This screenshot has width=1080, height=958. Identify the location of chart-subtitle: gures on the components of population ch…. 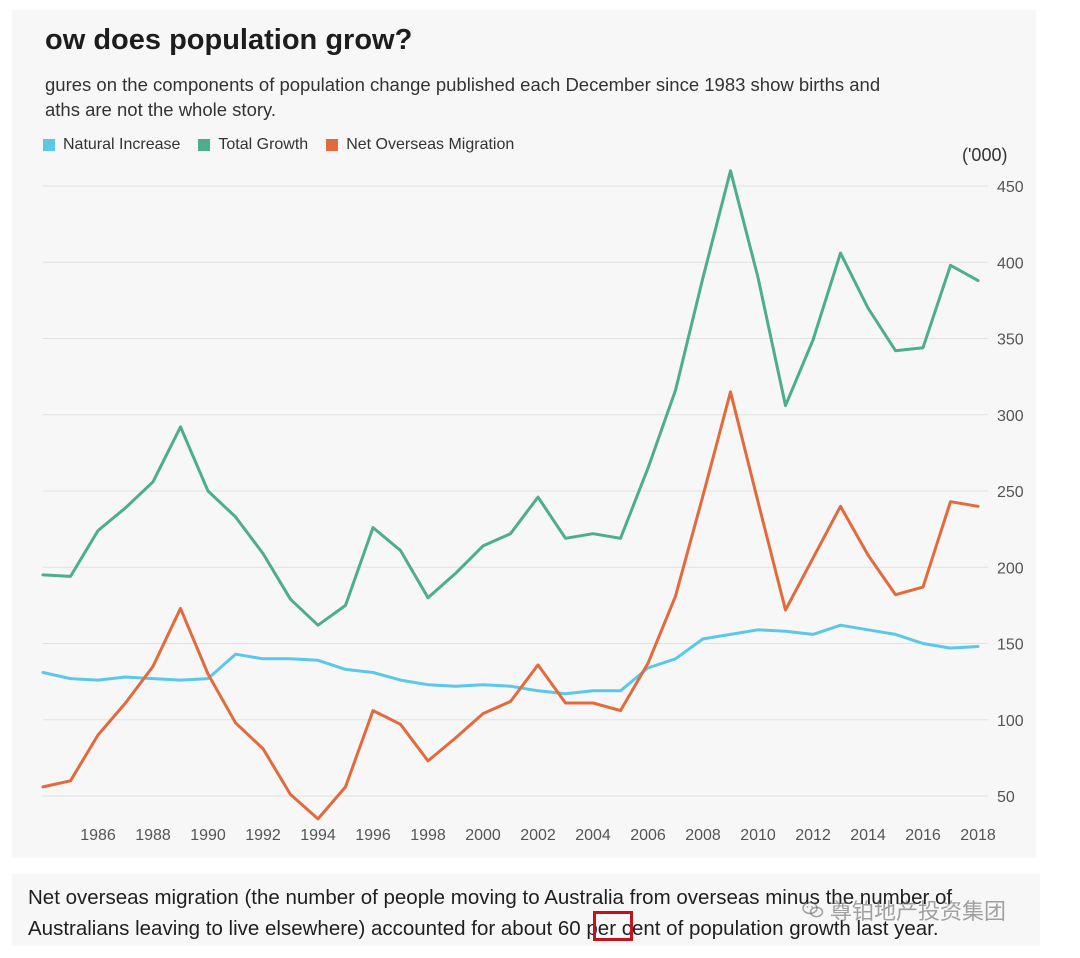
(525, 97).